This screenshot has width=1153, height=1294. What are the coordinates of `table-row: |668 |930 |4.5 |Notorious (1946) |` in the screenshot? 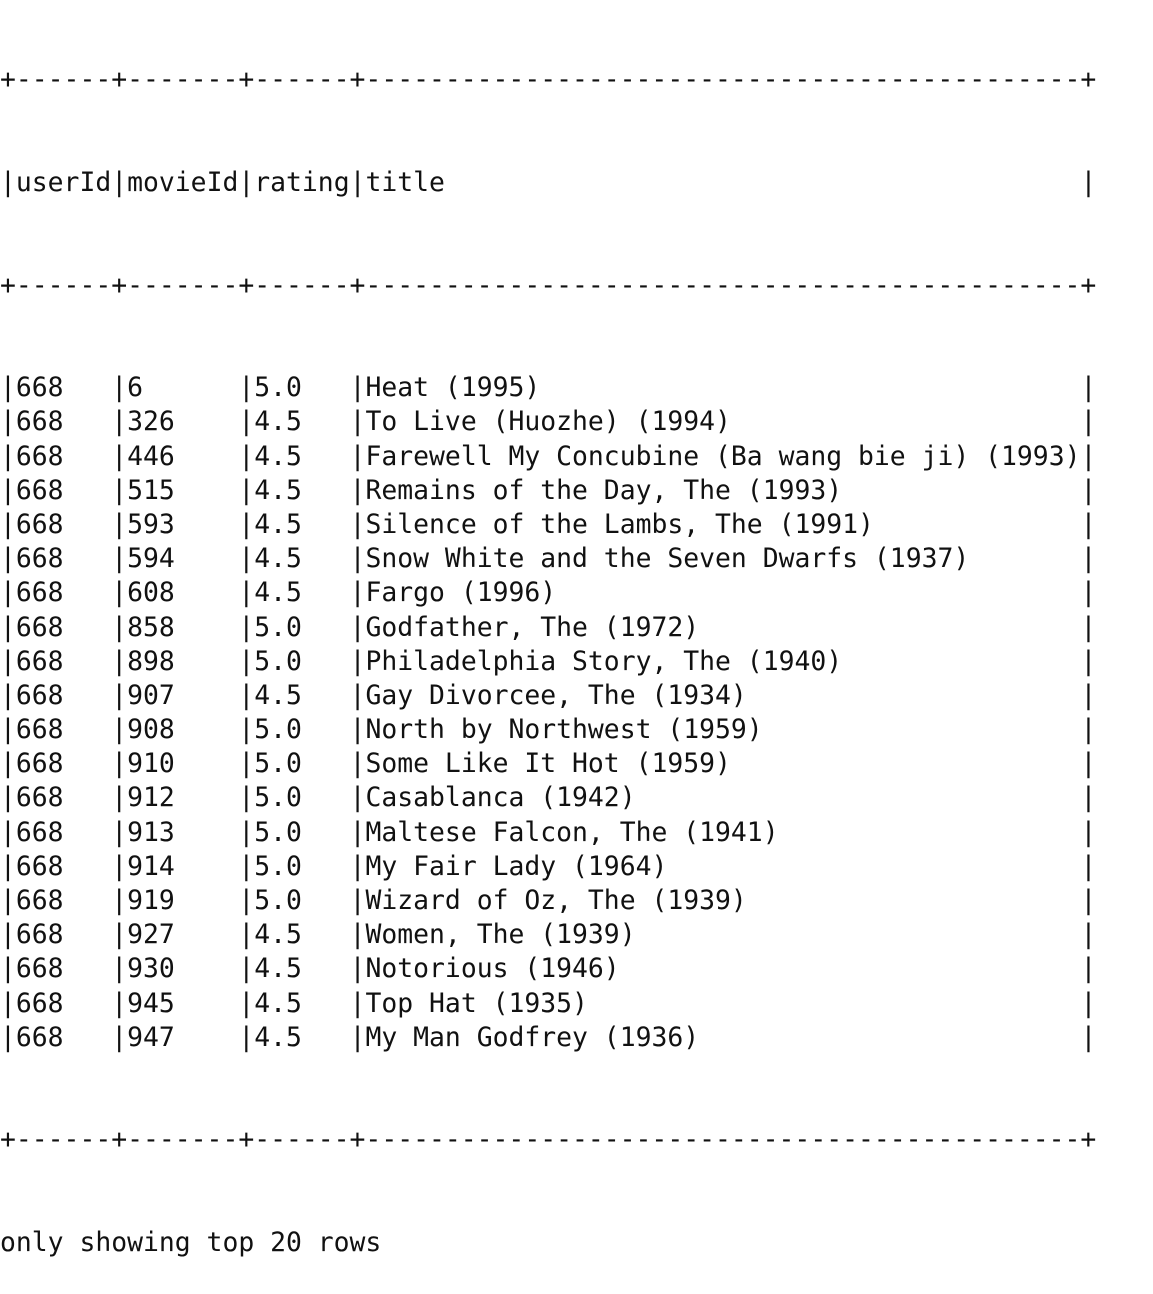 It's located at (548, 969).